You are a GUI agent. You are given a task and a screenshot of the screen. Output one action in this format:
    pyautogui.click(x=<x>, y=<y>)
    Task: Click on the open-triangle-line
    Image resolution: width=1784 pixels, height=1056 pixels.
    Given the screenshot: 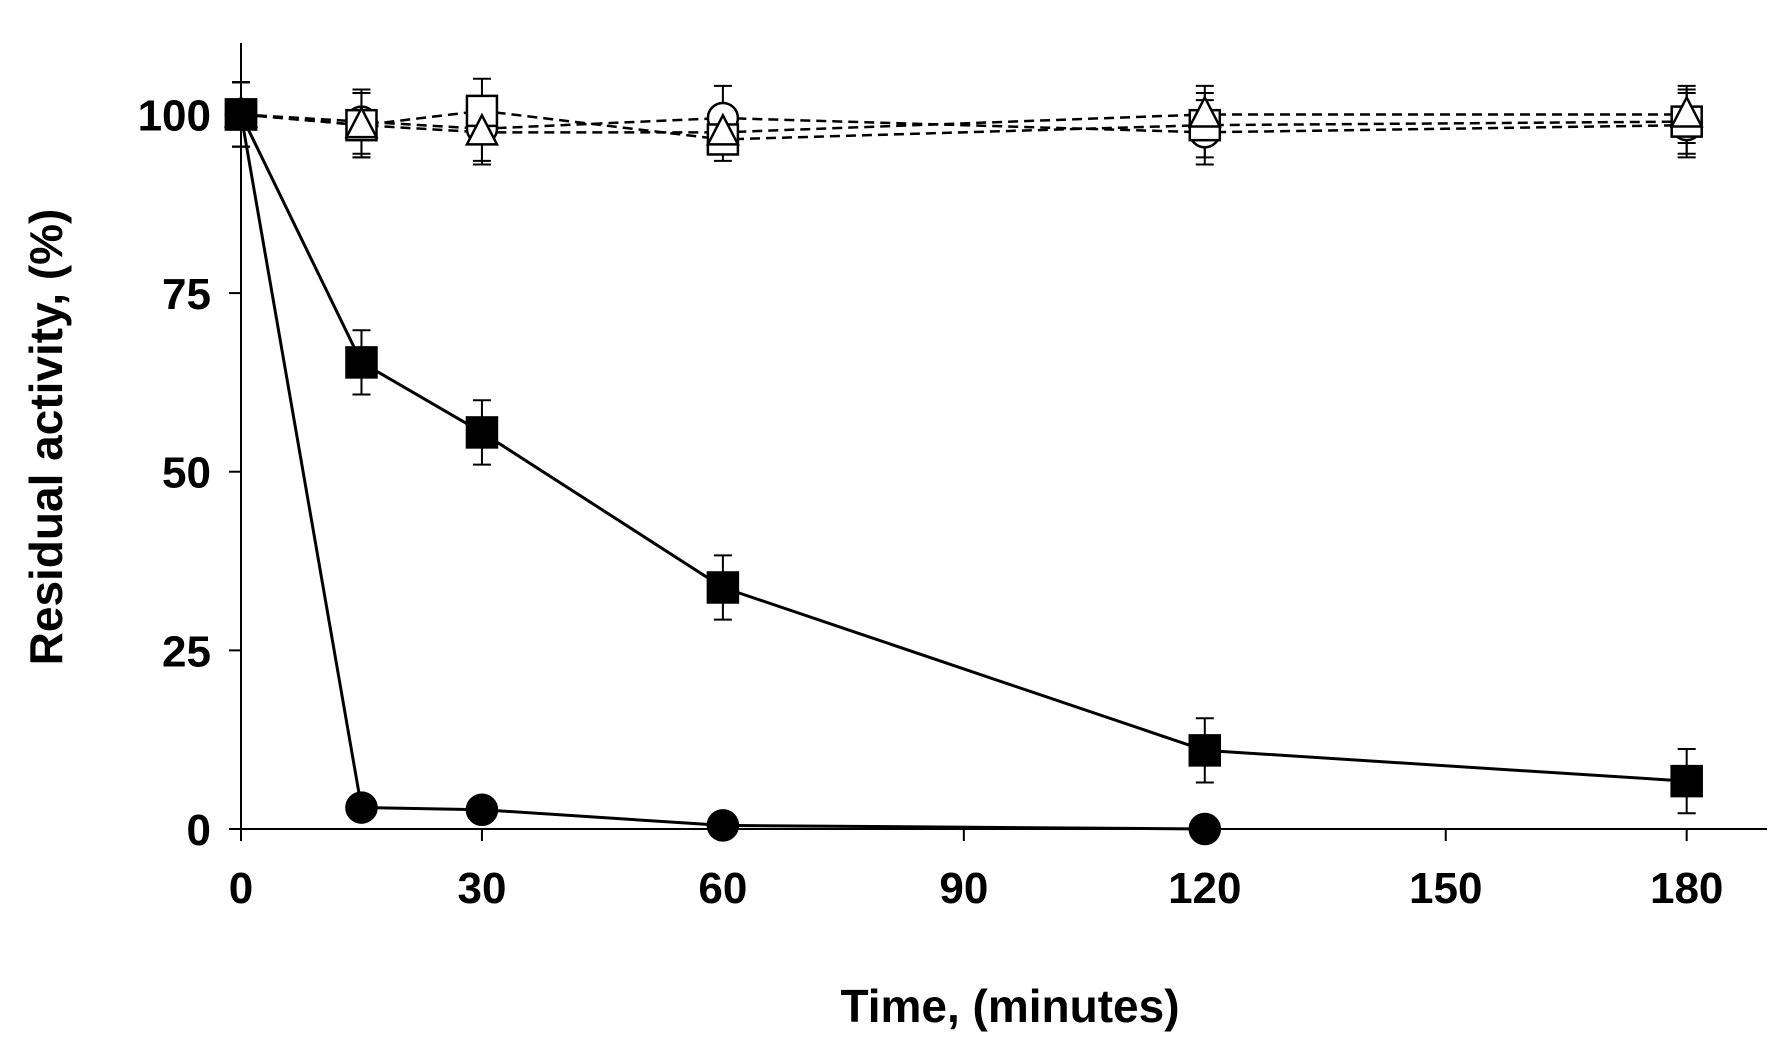 What is the action you would take?
    pyautogui.click(x=963, y=123)
    